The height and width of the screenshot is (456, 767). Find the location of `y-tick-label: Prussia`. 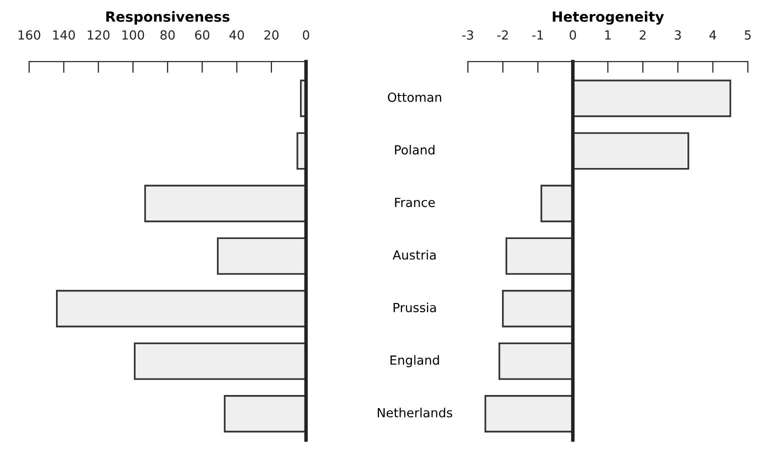

y-tick-label: Prussia is located at coordinates (415, 307).